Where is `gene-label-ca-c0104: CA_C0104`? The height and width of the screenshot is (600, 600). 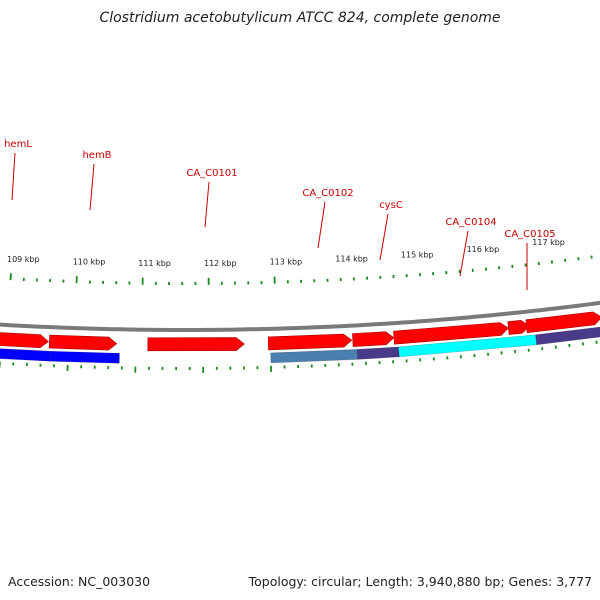 gene-label-ca-c0104: CA_C0104 is located at coordinates (470, 222).